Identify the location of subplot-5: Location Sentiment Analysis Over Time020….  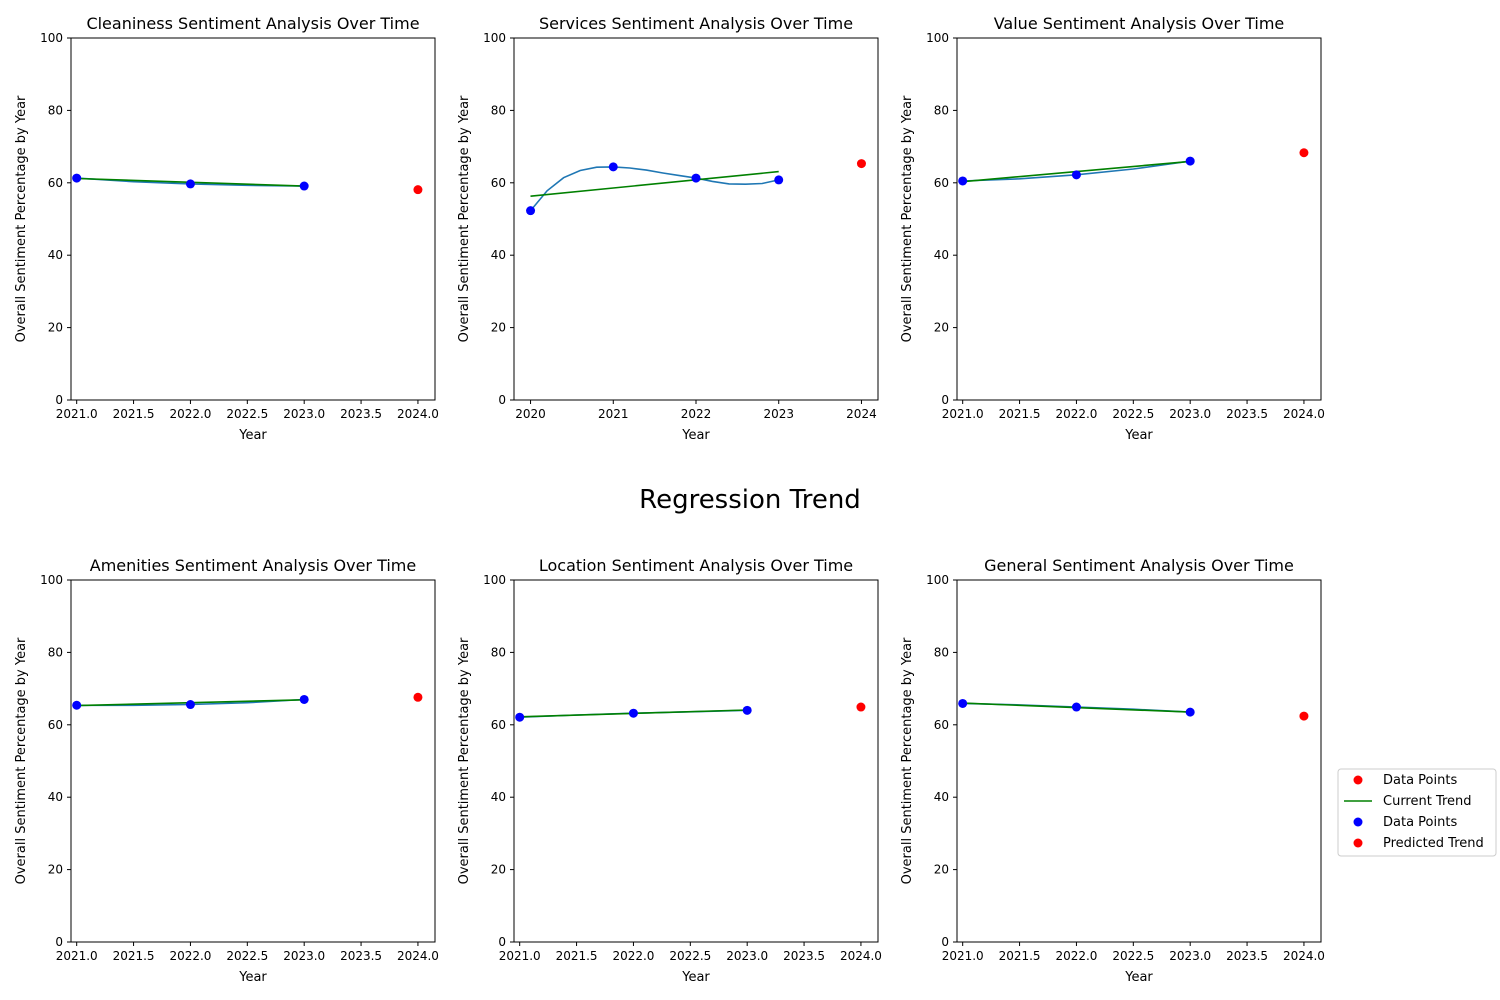
(669, 770).